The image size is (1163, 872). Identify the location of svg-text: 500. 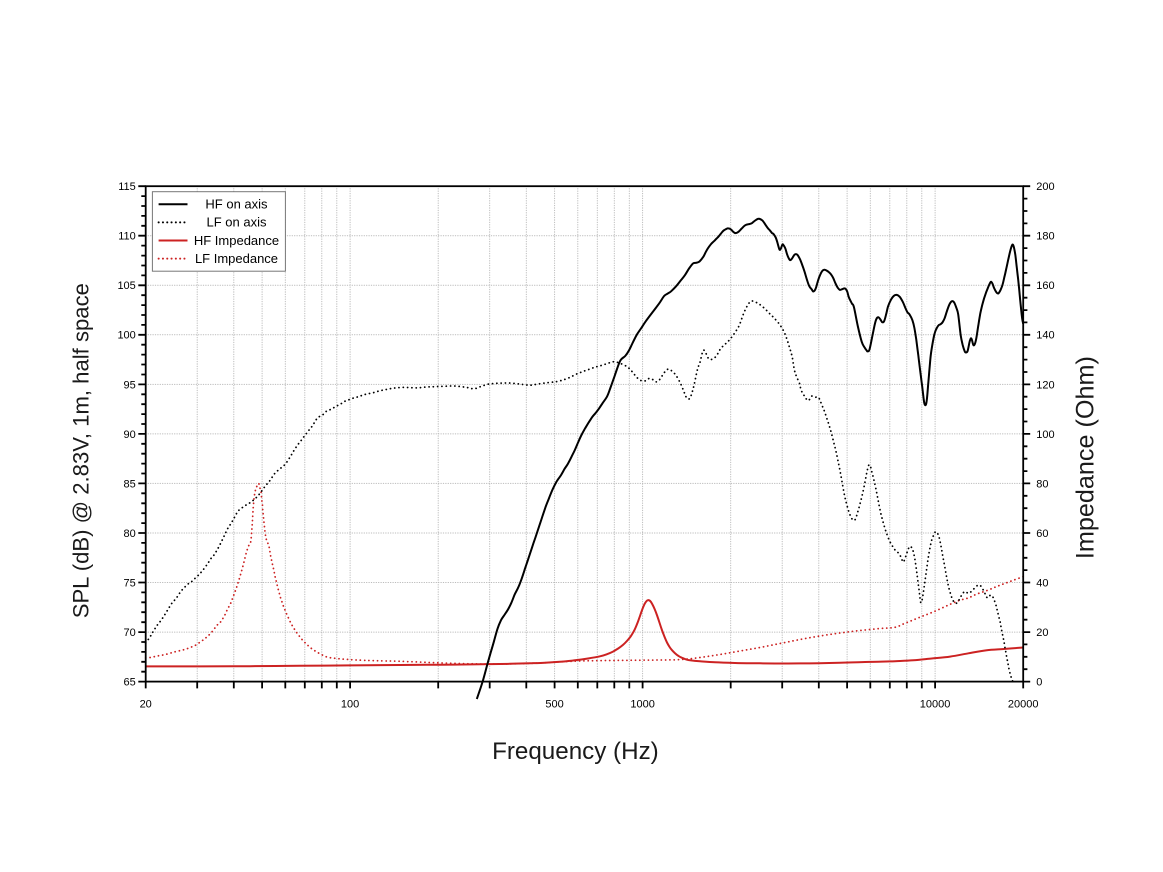
(554, 705).